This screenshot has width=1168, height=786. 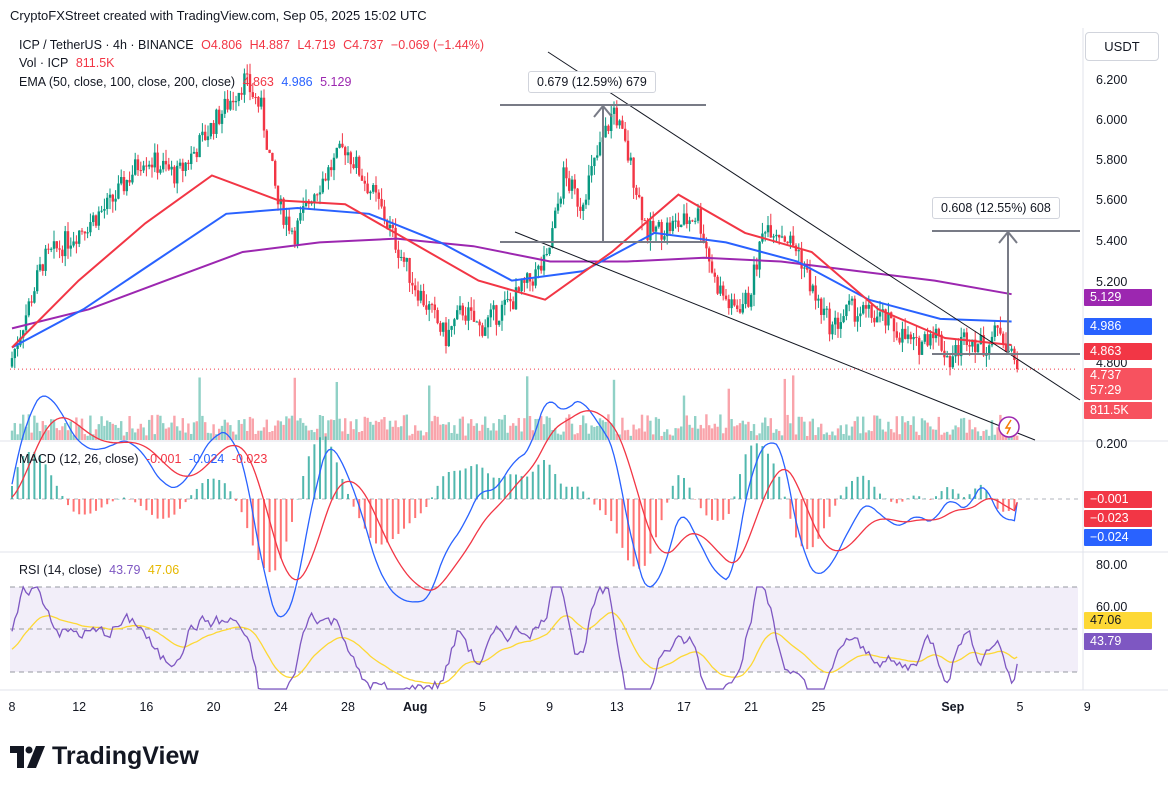 I want to click on legend-ema-label: EMA (50, close, 100, close, 200, close), so click(x=127, y=82).